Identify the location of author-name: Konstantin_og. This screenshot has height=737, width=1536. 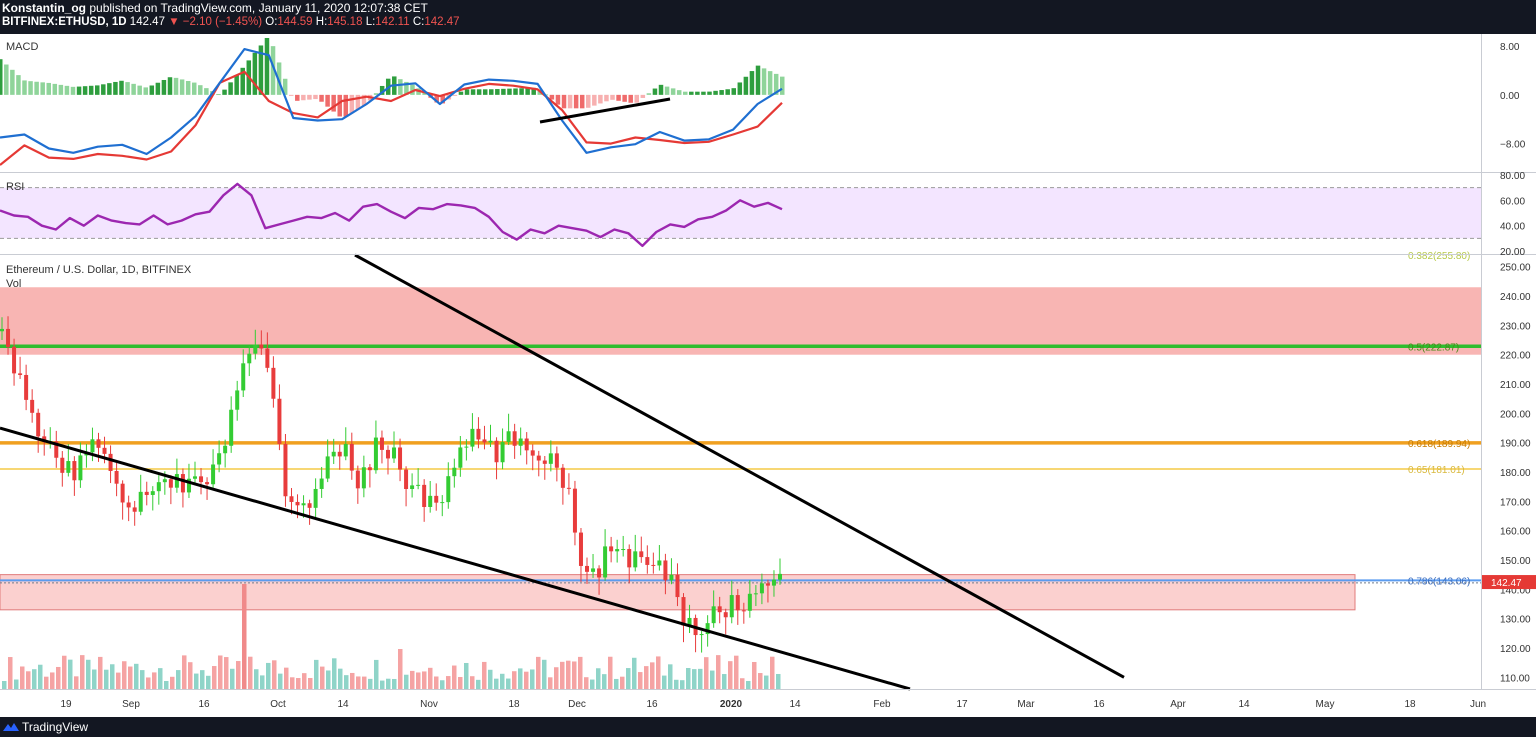
(44, 8).